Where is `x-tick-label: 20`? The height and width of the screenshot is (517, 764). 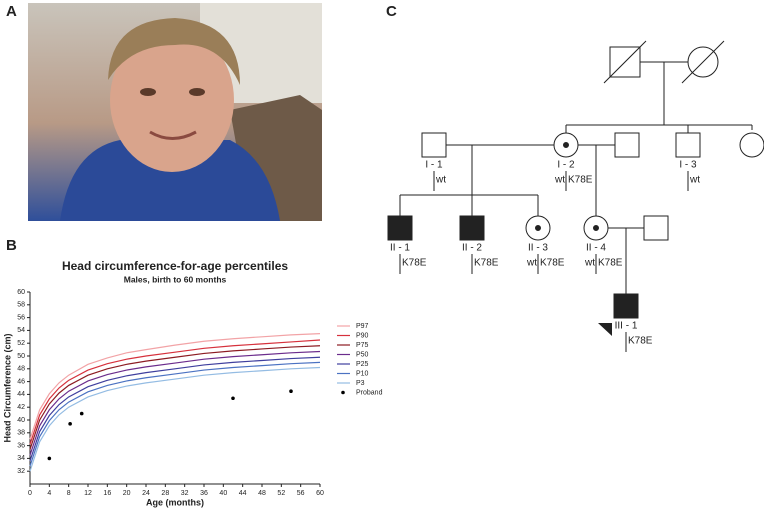
x-tick-label: 20 is located at coordinates (127, 493).